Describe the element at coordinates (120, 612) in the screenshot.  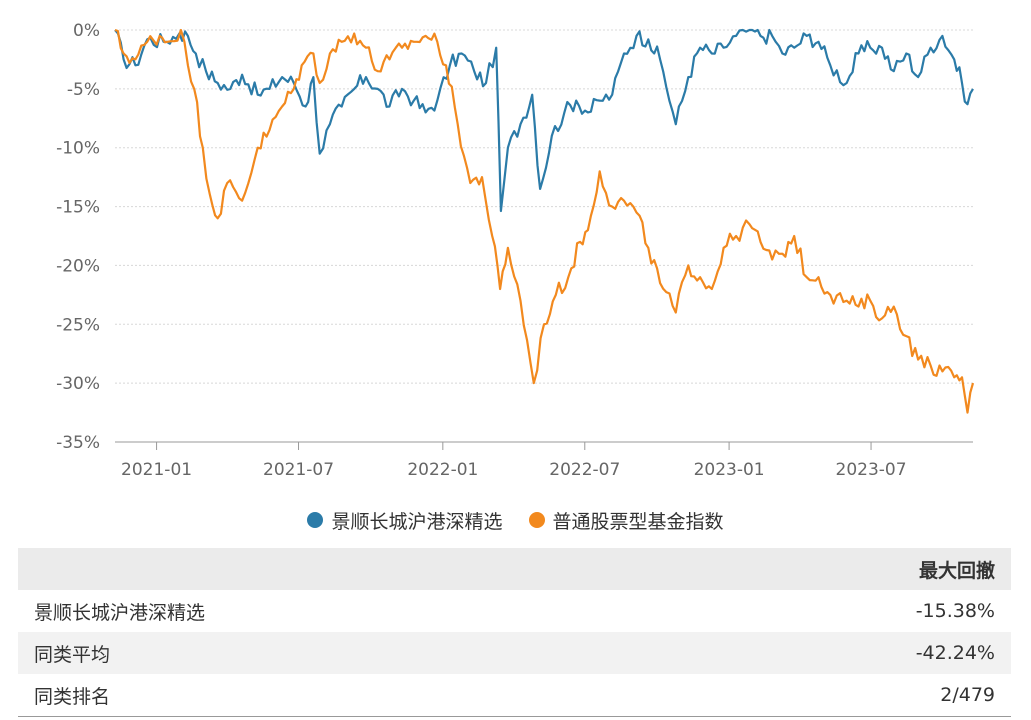
I see `row-label-fund: 景顺长城沪港深精选` at that location.